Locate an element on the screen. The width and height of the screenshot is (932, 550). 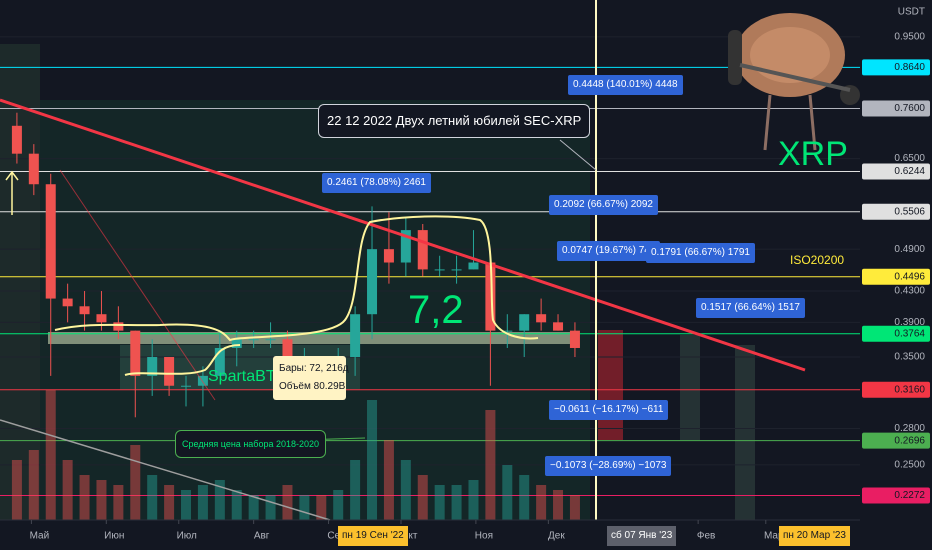
y-tick-label: 0.3900 is located at coordinates (909, 322).